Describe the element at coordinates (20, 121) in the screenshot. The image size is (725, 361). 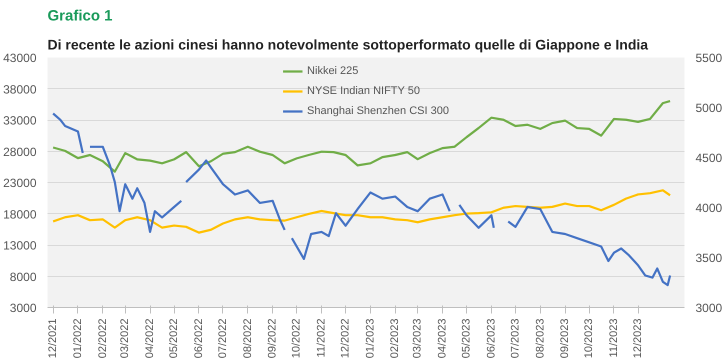
I see `y-tick-label: 33000` at that location.